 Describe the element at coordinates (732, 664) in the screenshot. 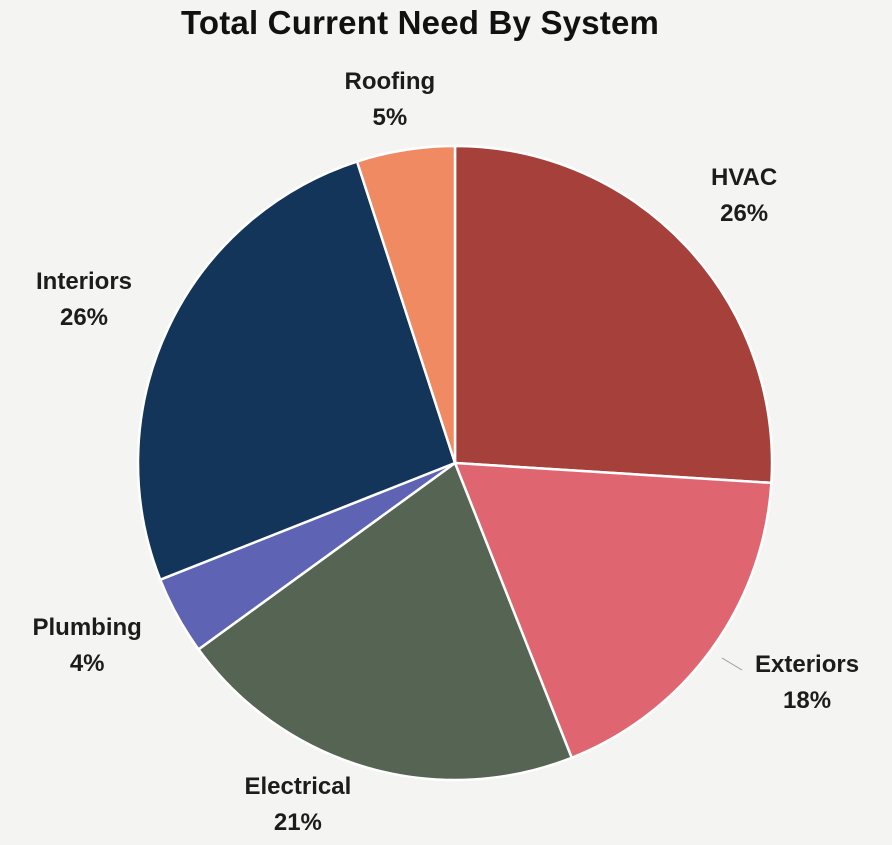

I see `exteriors-leader-line` at that location.